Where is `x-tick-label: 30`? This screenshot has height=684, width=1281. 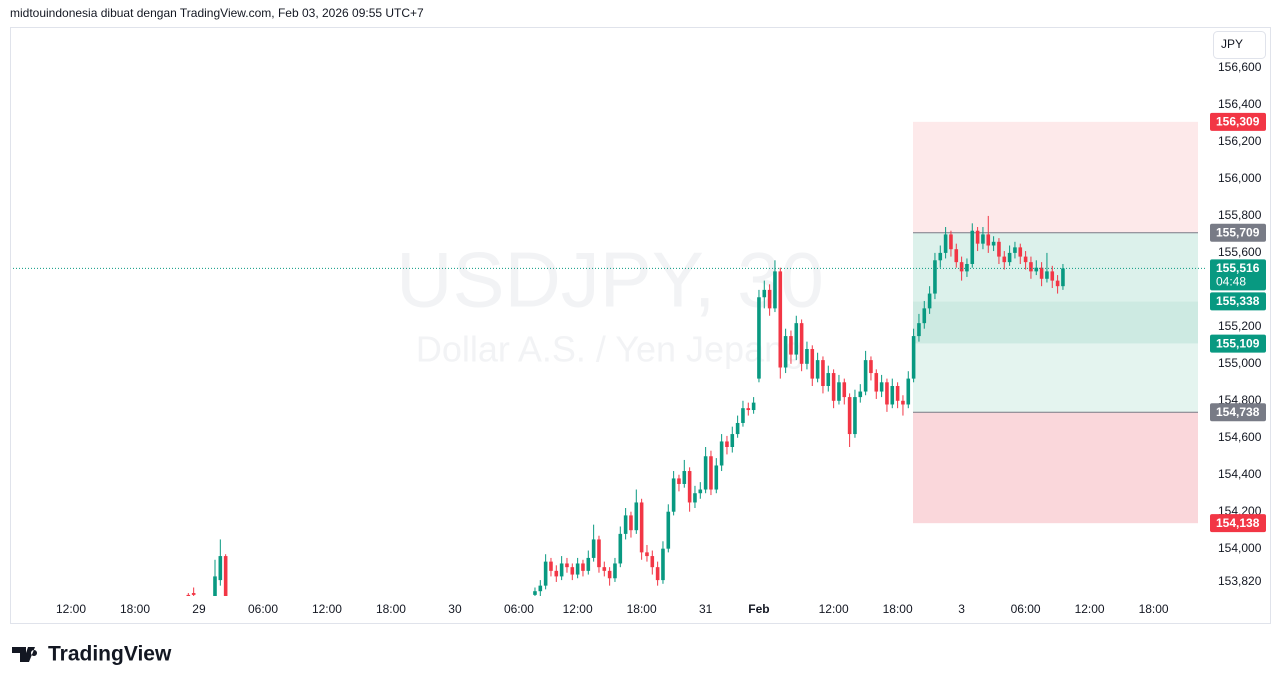 x-tick-label: 30 is located at coordinates (455, 609).